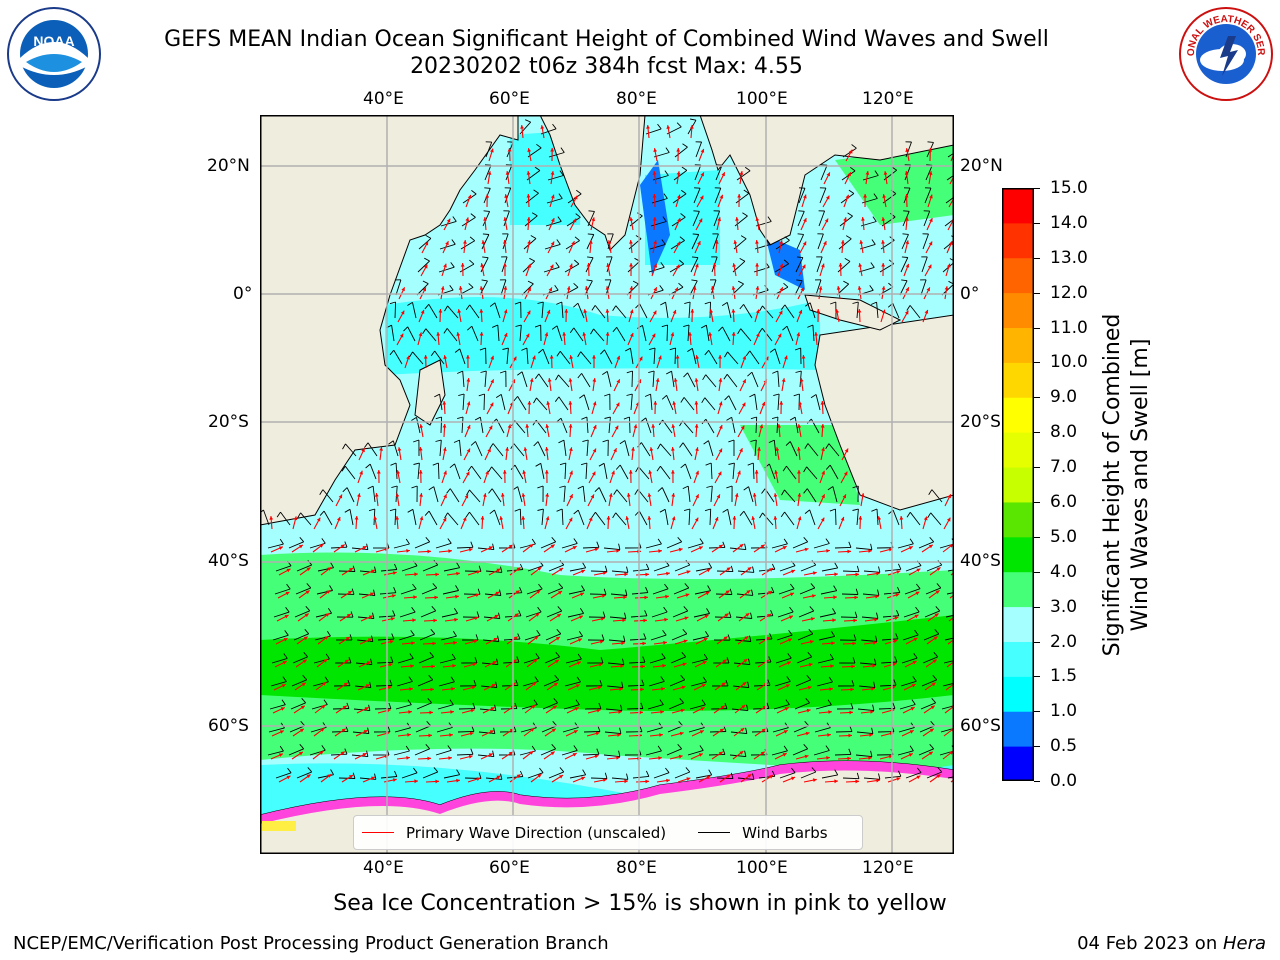 The height and width of the screenshot is (960, 1280). What do you see at coordinates (1064, 676) in the screenshot?
I see `colorbar-tick-label: 1.5` at bounding box center [1064, 676].